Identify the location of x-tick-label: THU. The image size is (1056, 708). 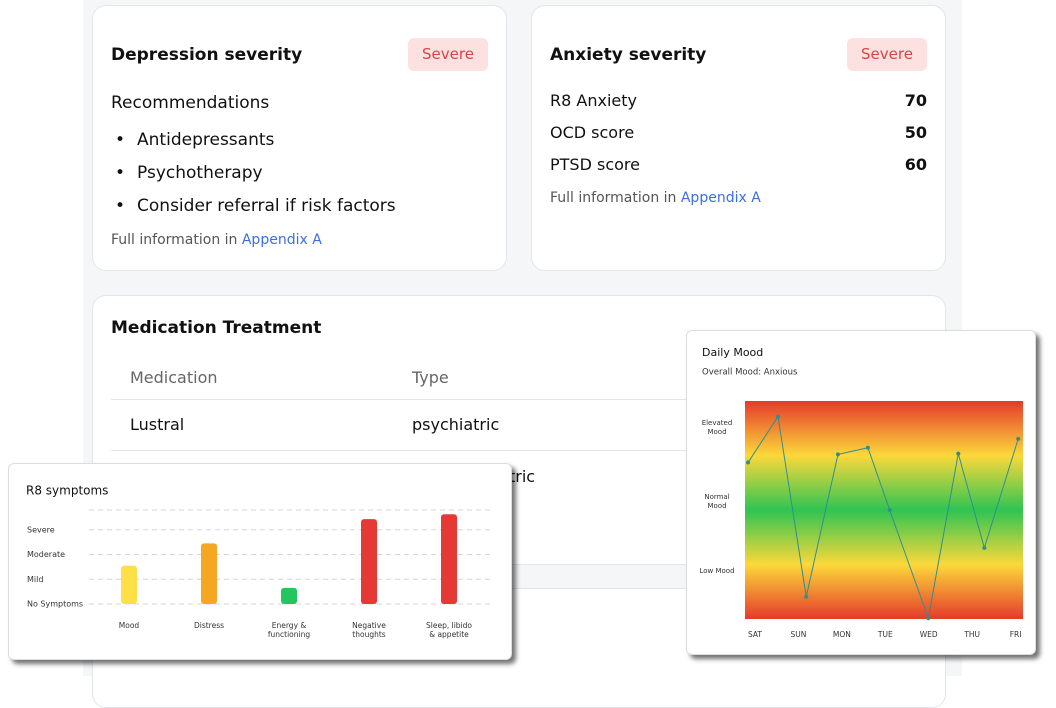
(971, 634).